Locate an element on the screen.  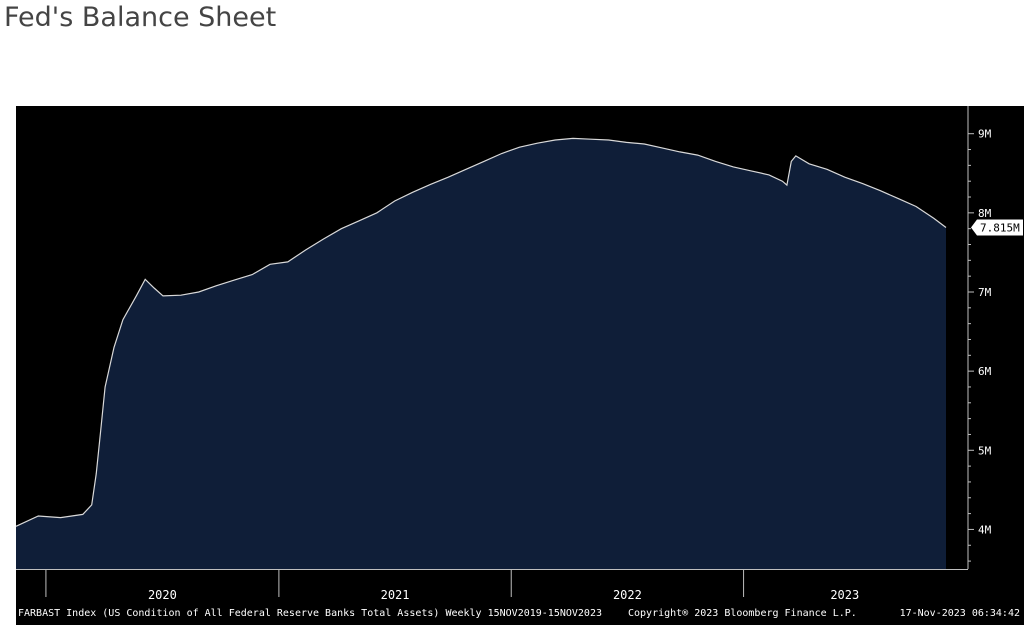
x-year-label: 2022 is located at coordinates (627, 595).